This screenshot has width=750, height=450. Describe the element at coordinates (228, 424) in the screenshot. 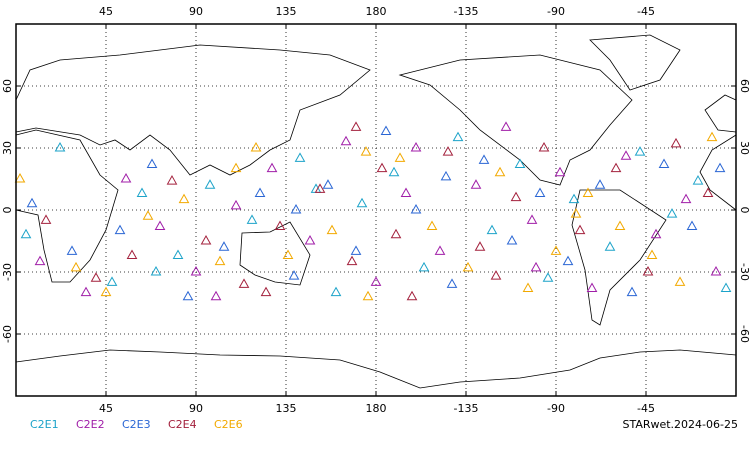

I see `legend-entry: C2E6` at that location.